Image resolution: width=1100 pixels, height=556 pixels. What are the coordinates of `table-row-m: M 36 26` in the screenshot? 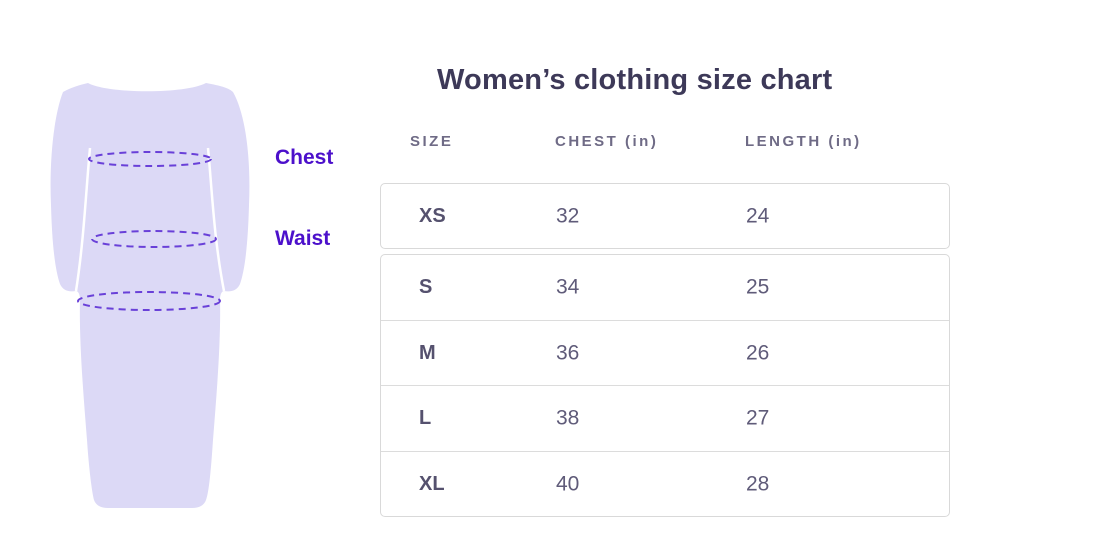 It's located at (665, 352).